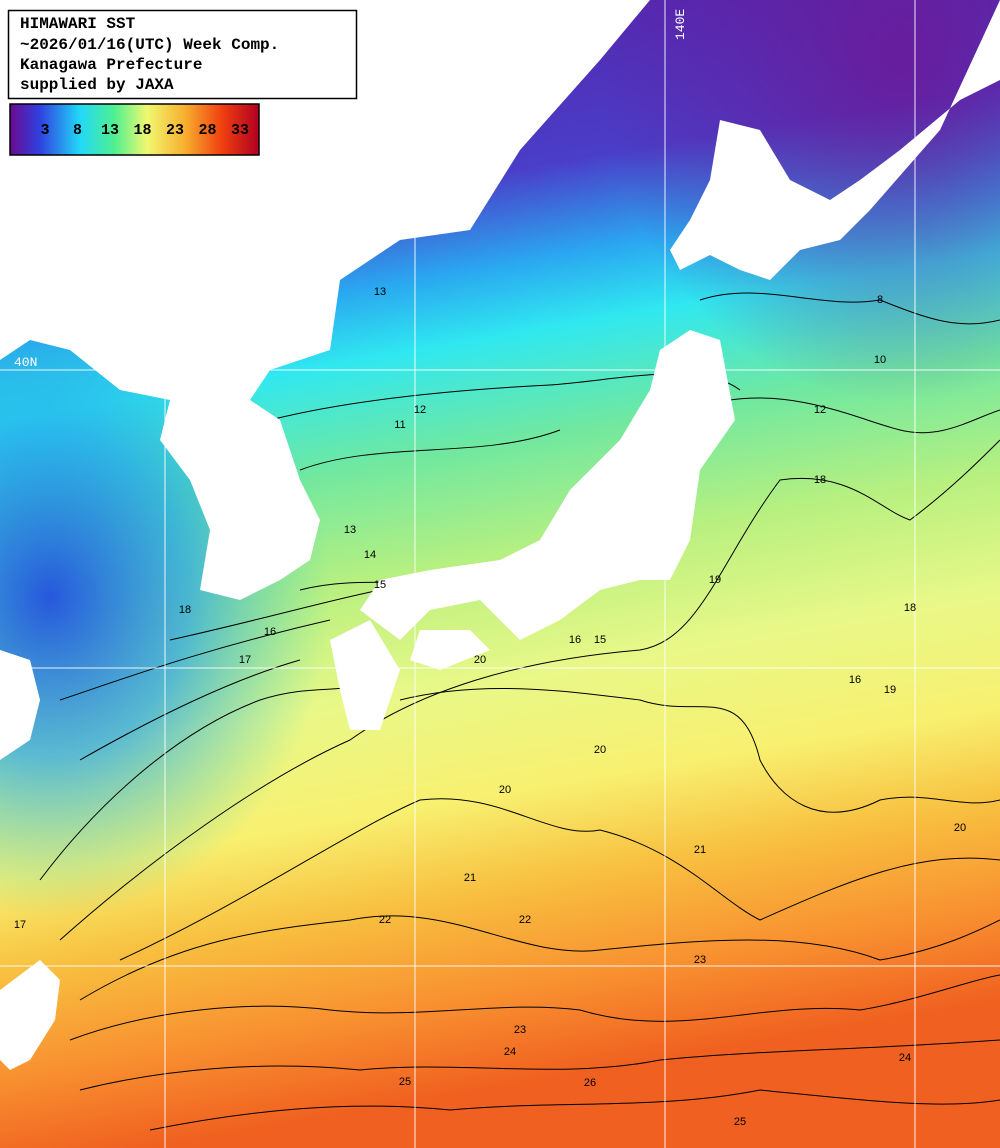 The width and height of the screenshot is (1000, 1148). I want to click on title-line: HIMAWARI SST, so click(78, 24).